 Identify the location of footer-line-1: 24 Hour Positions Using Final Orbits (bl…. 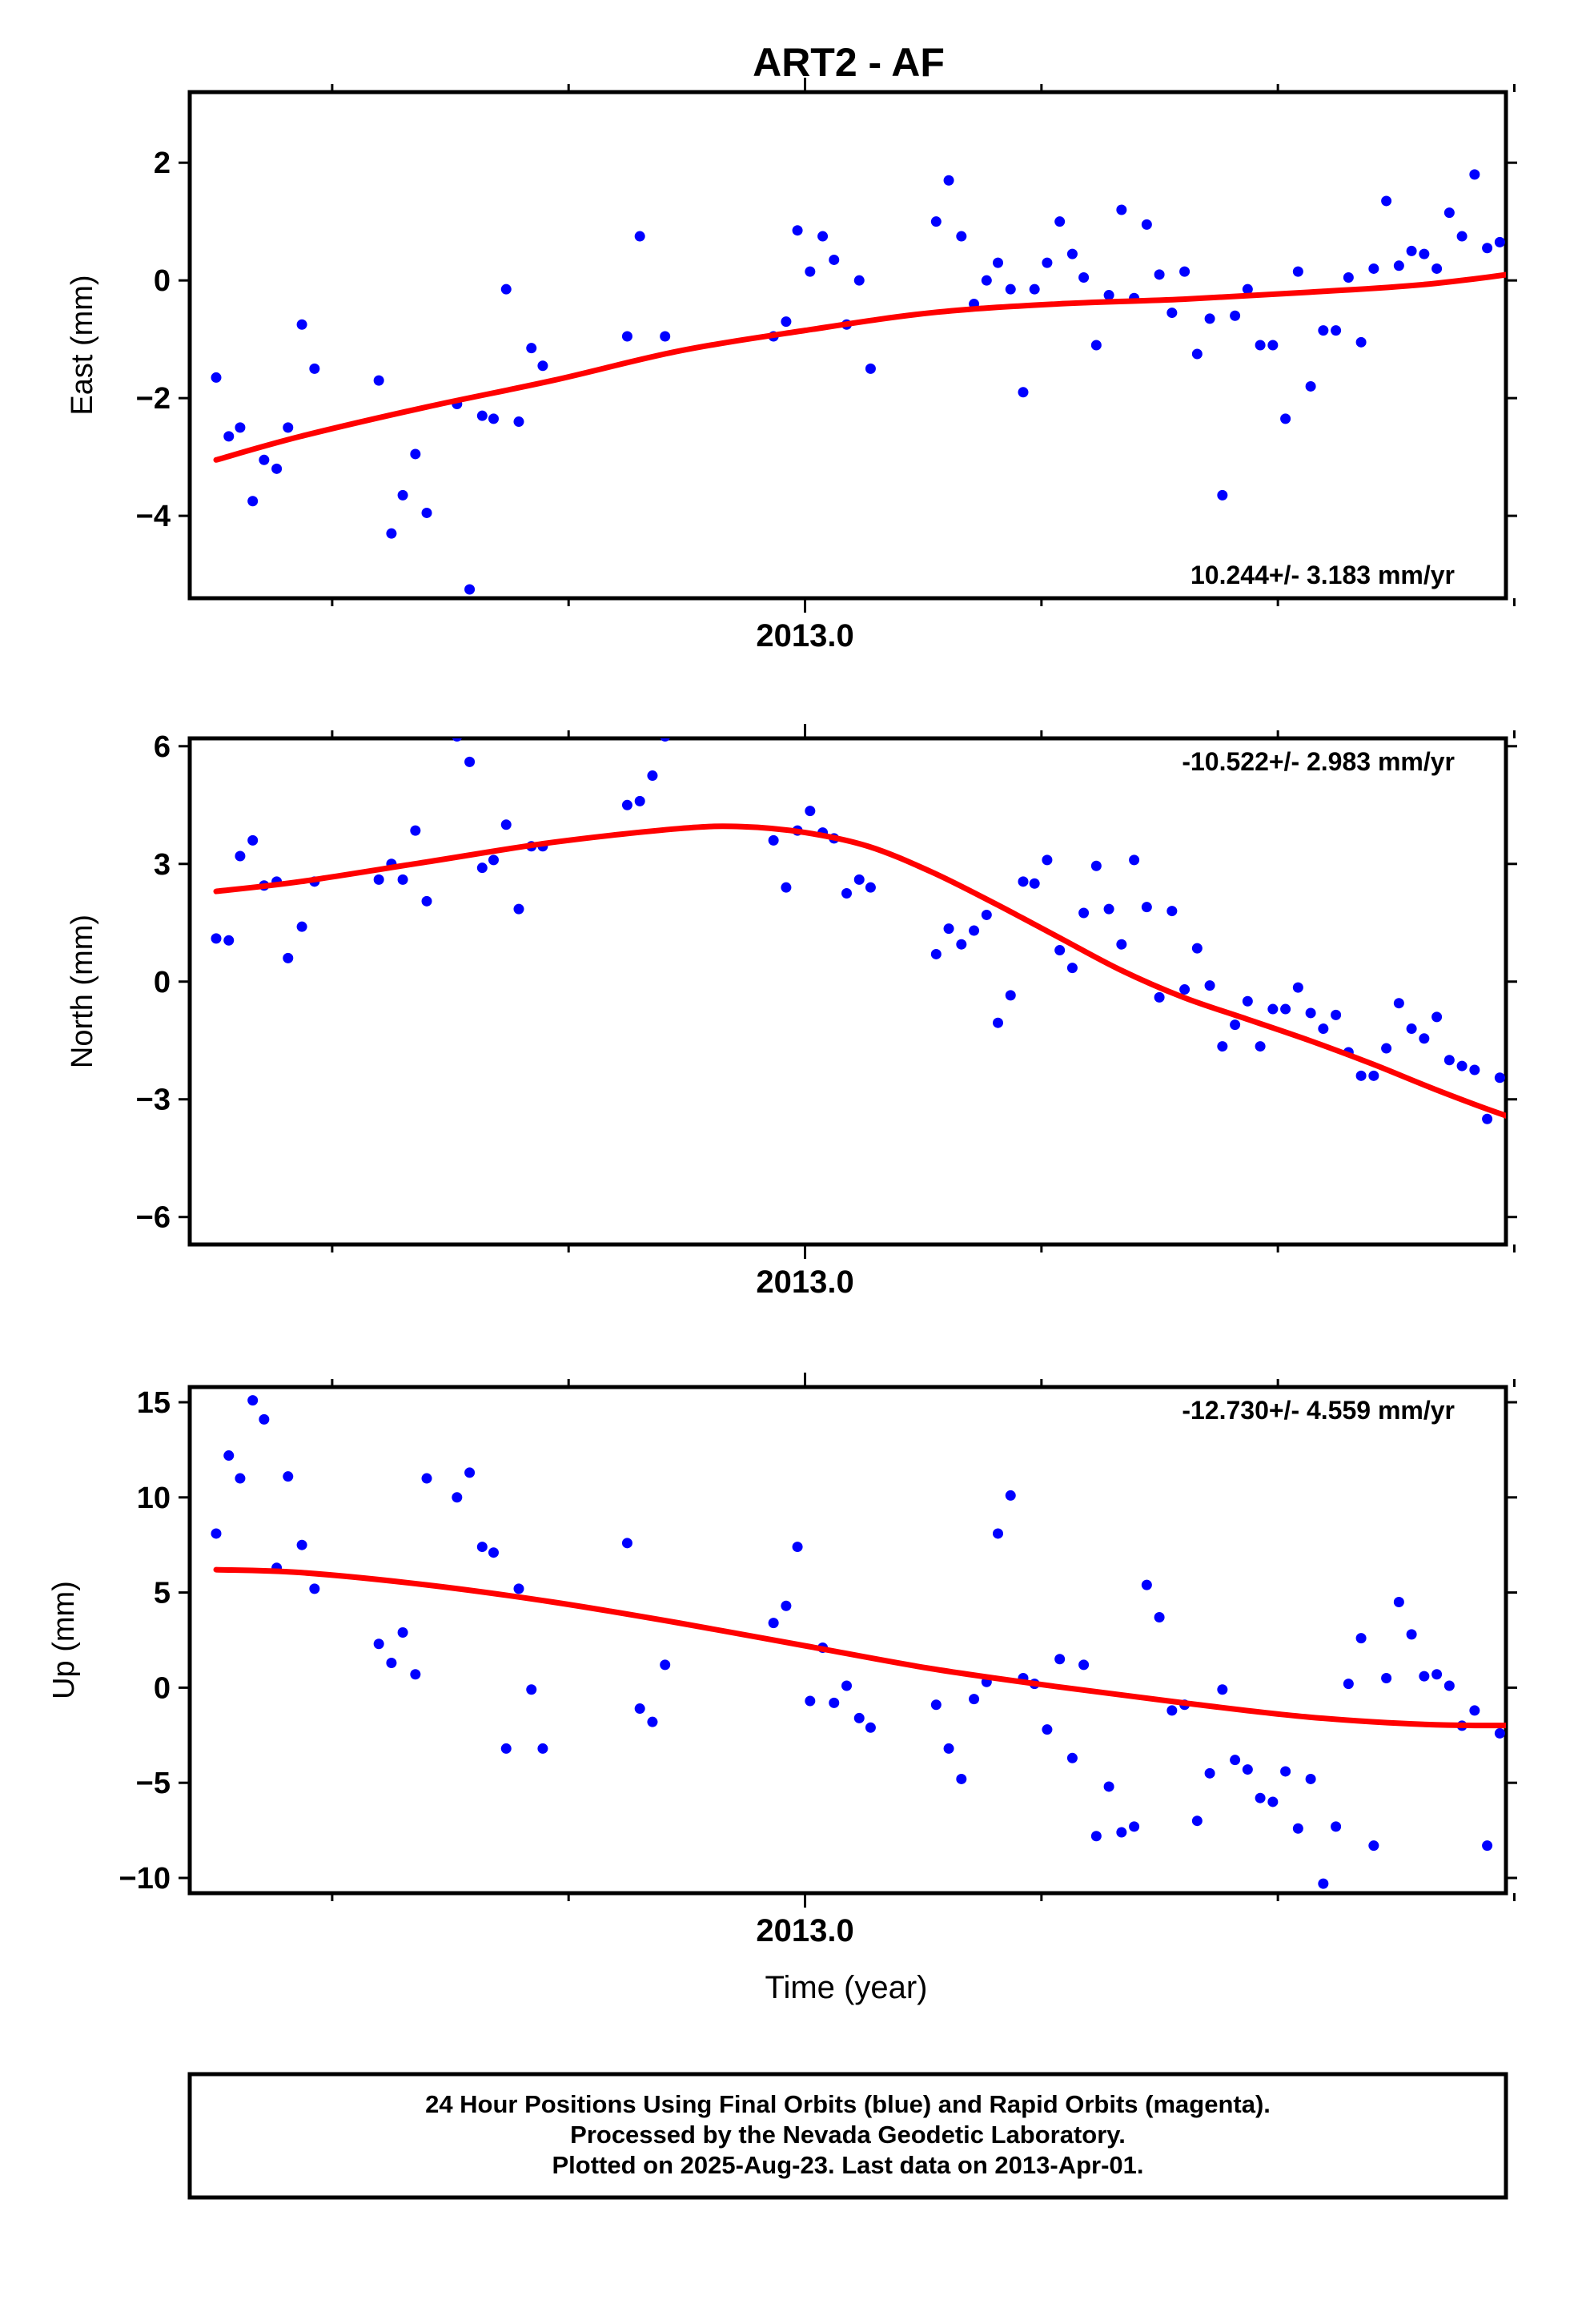
(848, 2104).